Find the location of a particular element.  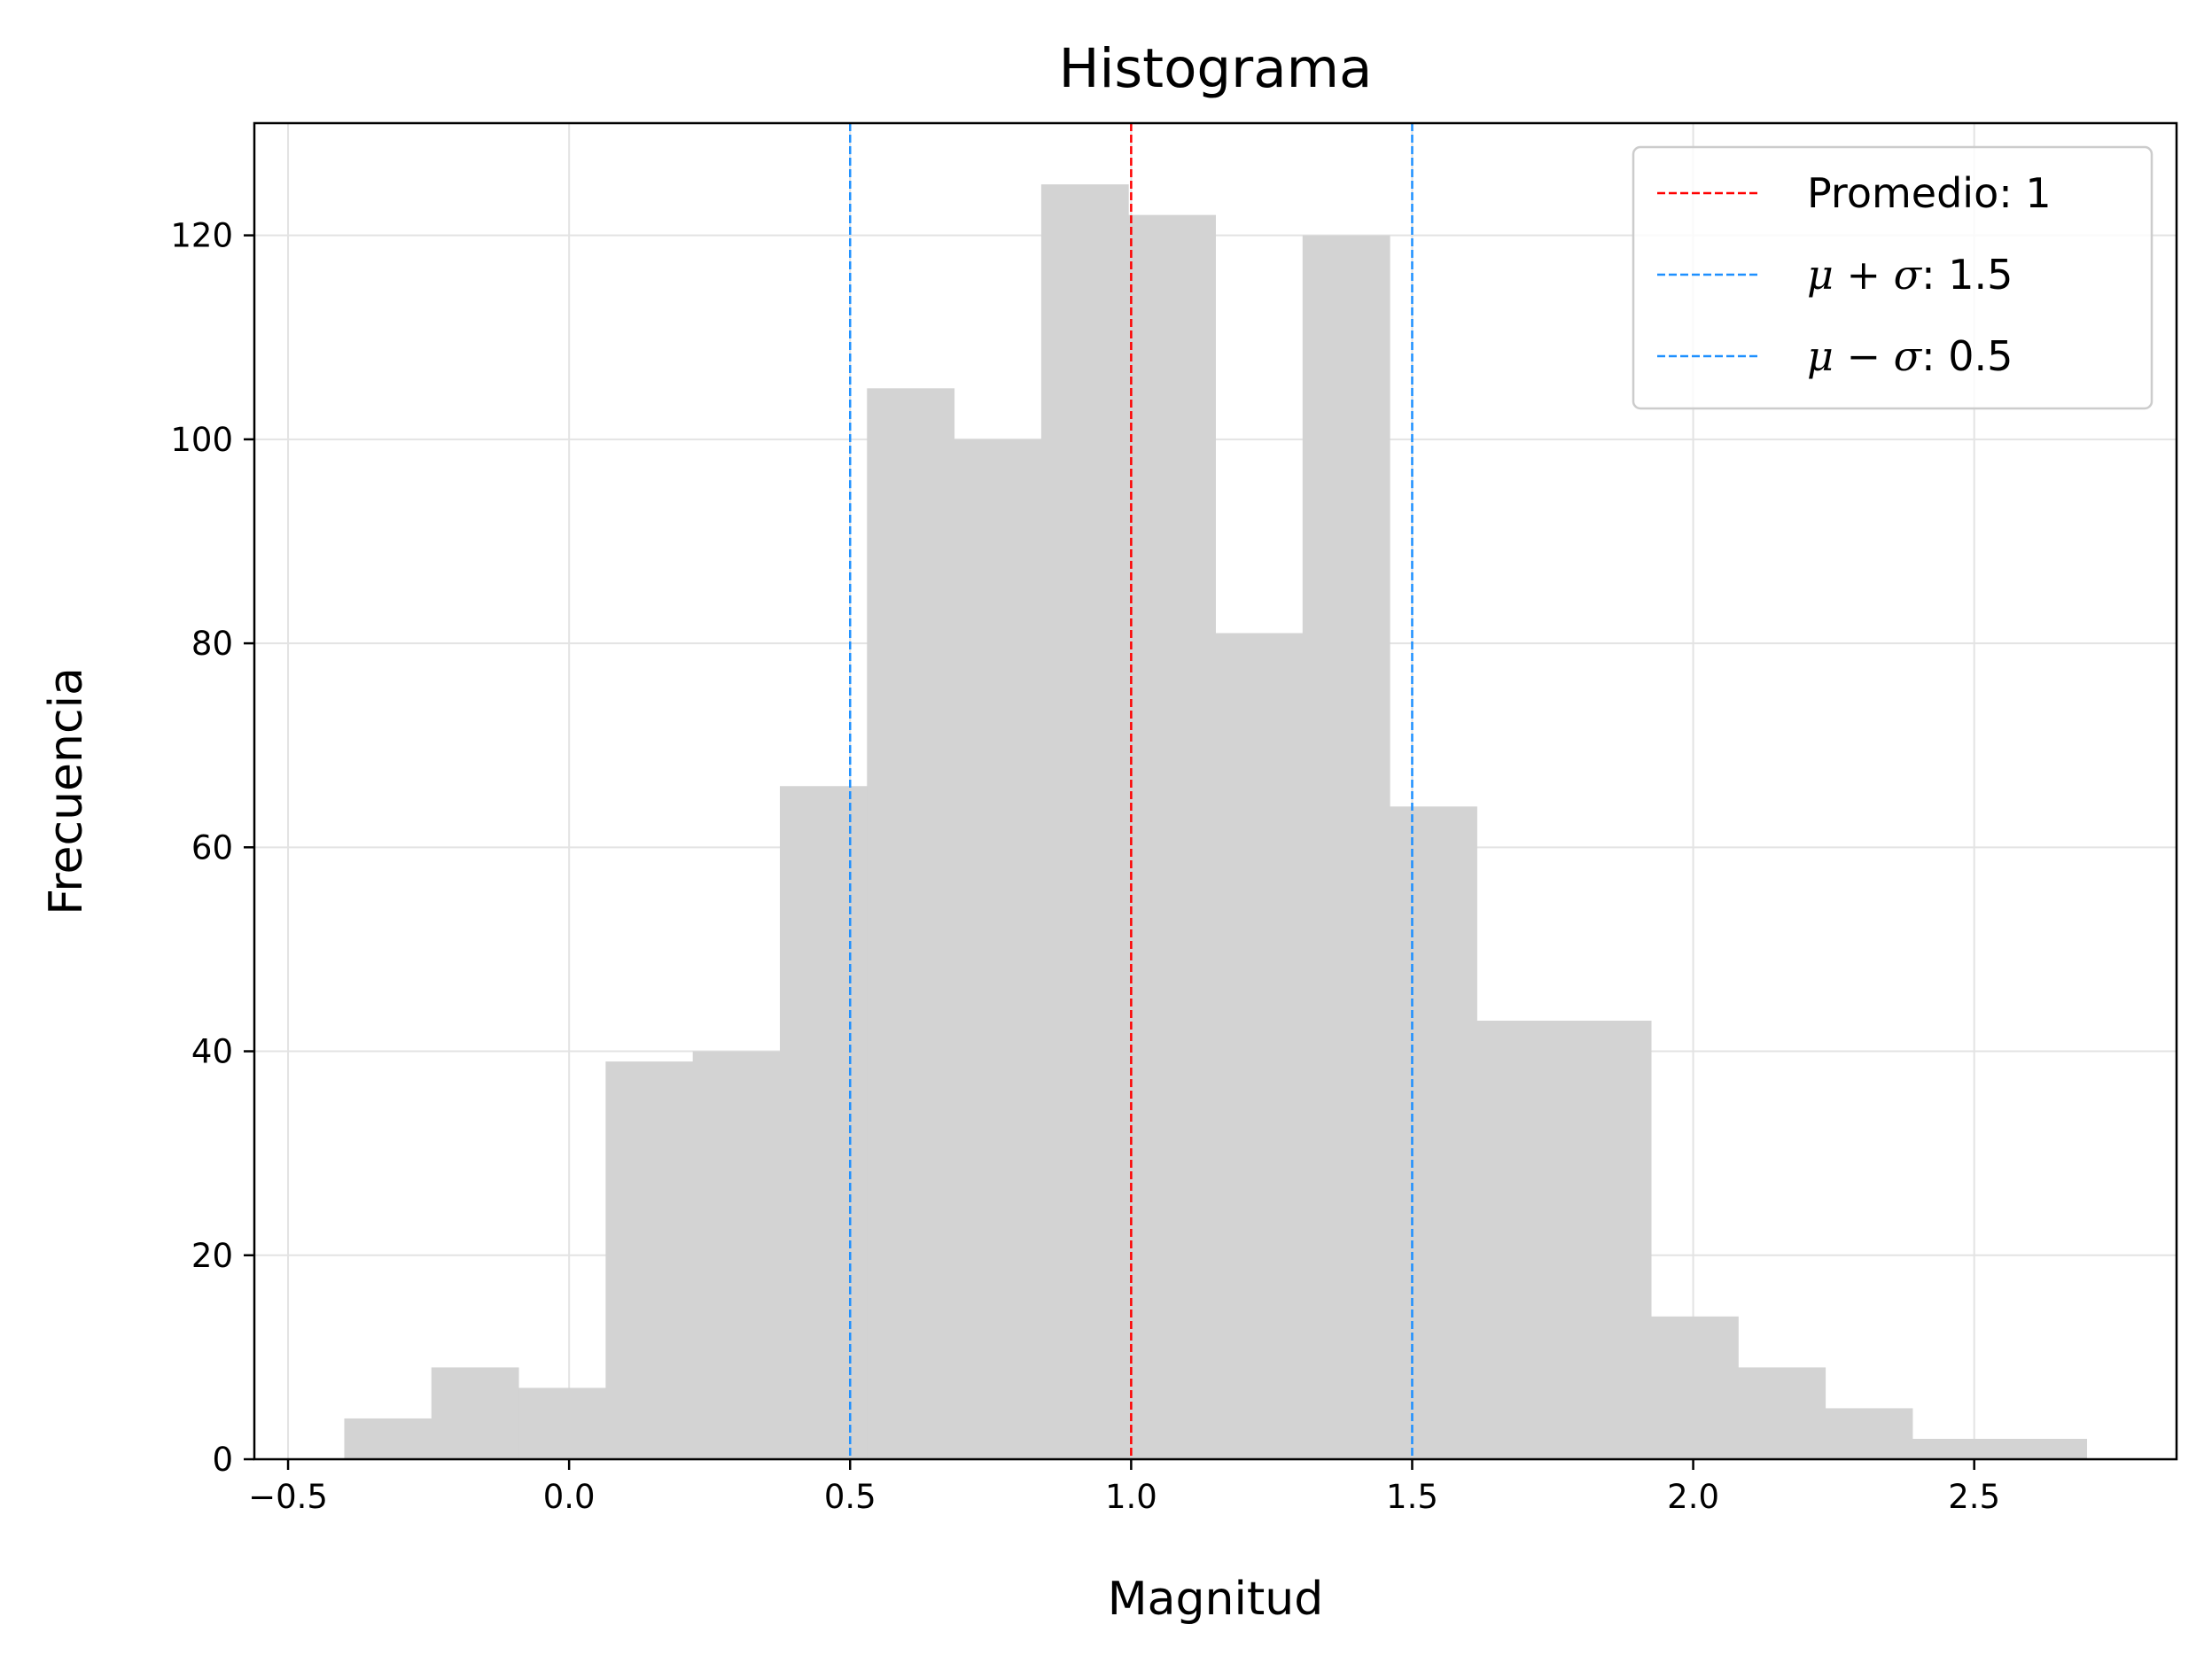

x-tick-label: 1.5 is located at coordinates (1412, 1497).